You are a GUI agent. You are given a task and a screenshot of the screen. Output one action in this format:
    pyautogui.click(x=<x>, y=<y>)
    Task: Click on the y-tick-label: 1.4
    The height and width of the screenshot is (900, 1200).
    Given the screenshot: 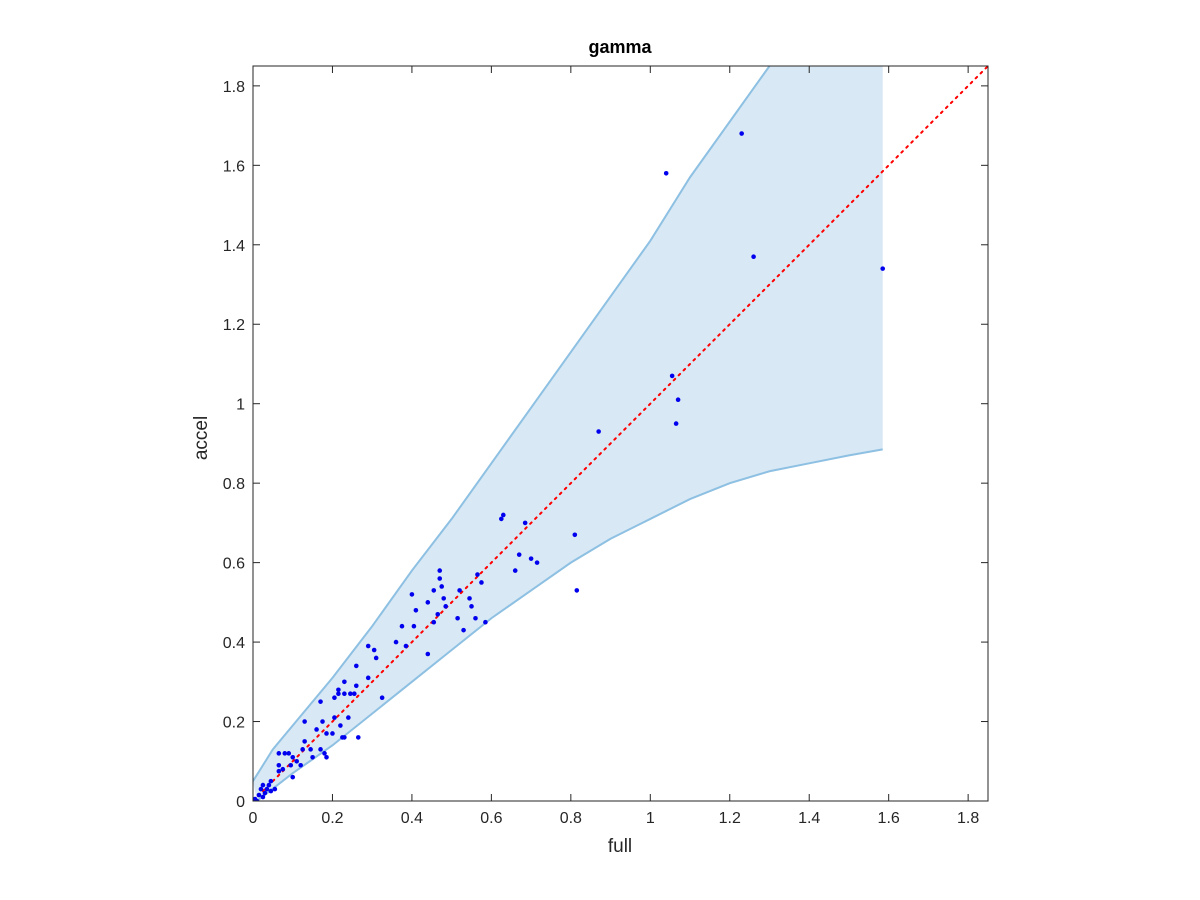 What is the action you would take?
    pyautogui.click(x=234, y=246)
    